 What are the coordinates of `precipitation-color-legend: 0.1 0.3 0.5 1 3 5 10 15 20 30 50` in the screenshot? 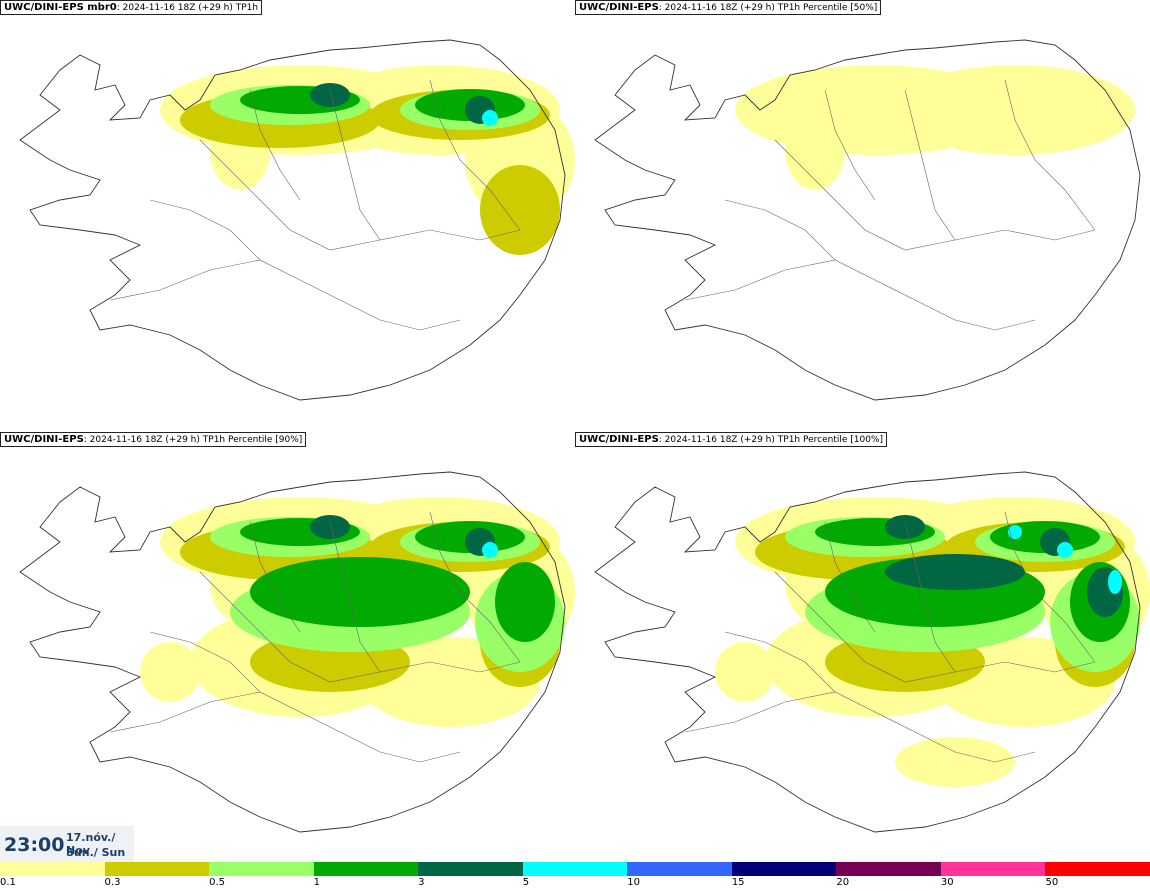 It's located at (575, 876).